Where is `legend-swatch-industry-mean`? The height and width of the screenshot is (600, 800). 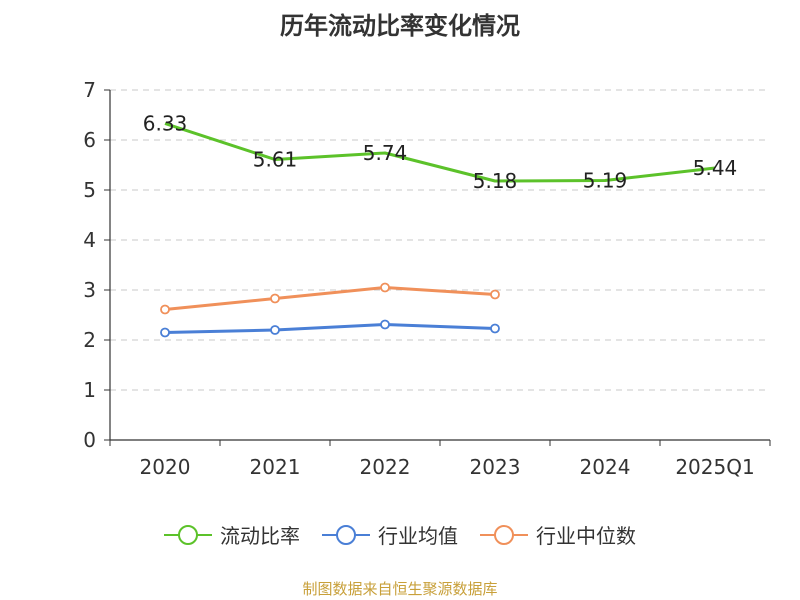 legend-swatch-industry-mean is located at coordinates (346, 534).